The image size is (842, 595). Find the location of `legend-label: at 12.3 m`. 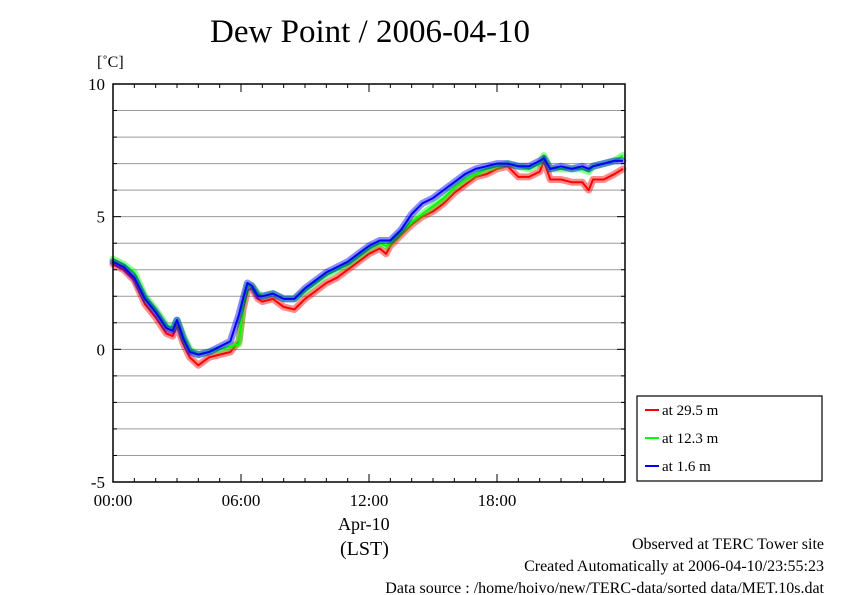

legend-label: at 12.3 m is located at coordinates (690, 439).